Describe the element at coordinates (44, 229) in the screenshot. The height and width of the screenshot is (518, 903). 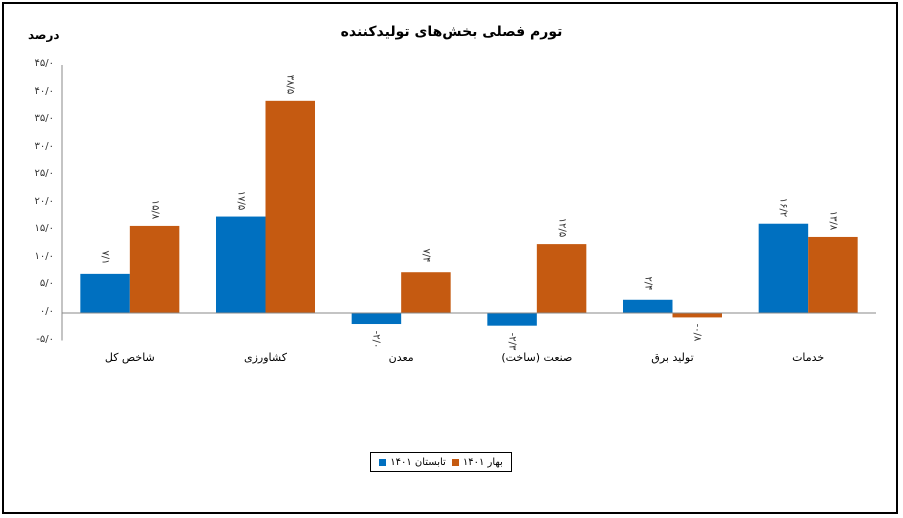
I see `y-tick-label: ۱۵/۰` at that location.